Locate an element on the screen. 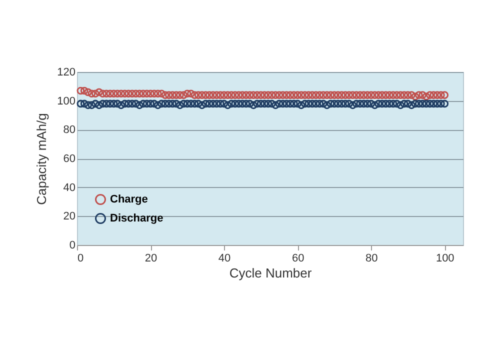  y-tick-label: 0 is located at coordinates (72, 246).